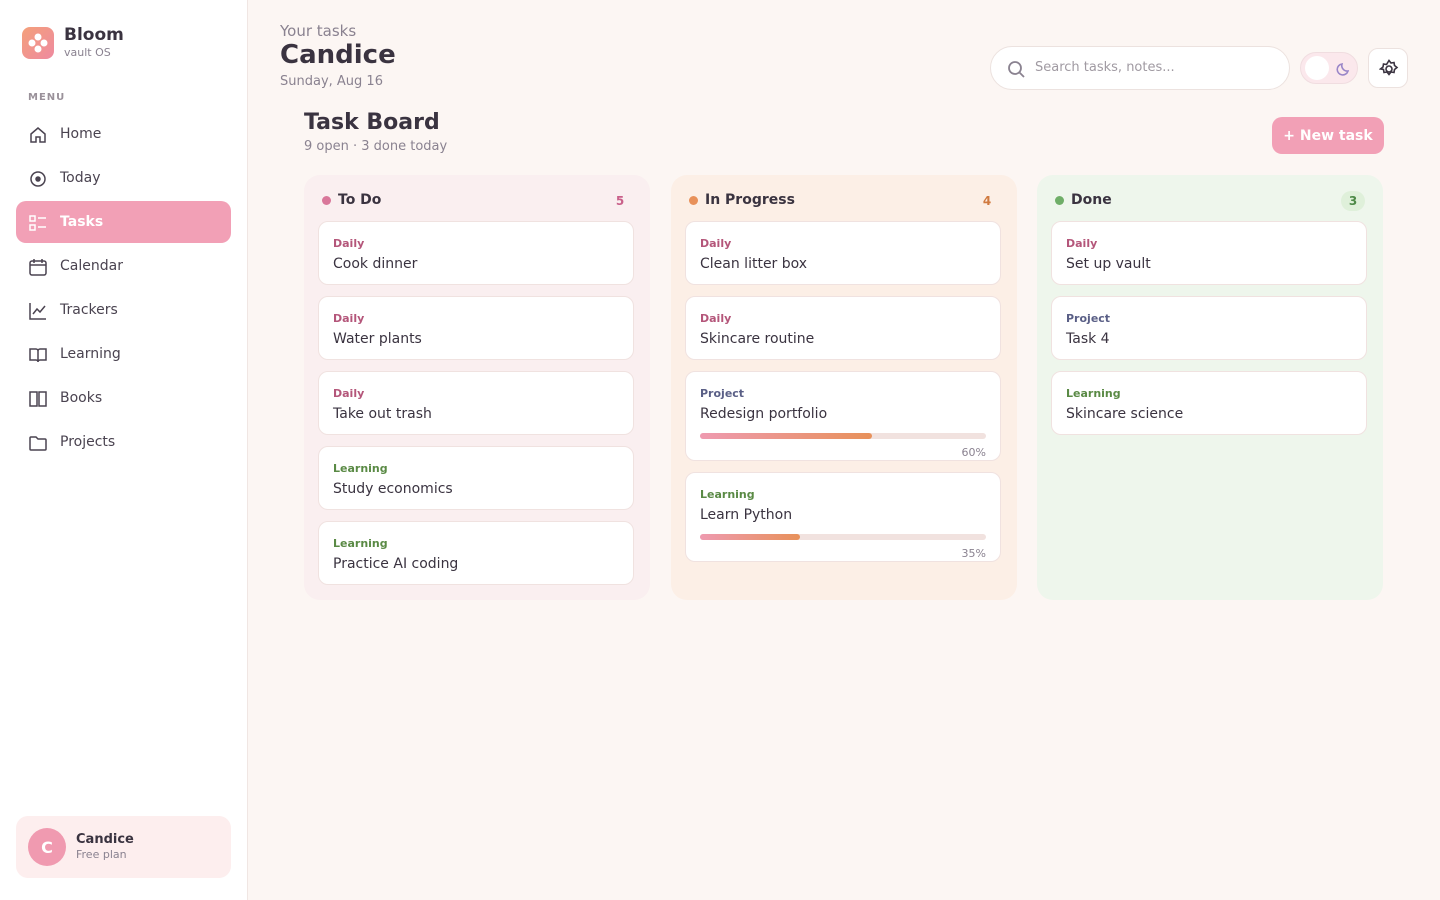 The height and width of the screenshot is (900, 1440). What do you see at coordinates (1209, 328) in the screenshot?
I see `task-card: Project Task 4` at bounding box center [1209, 328].